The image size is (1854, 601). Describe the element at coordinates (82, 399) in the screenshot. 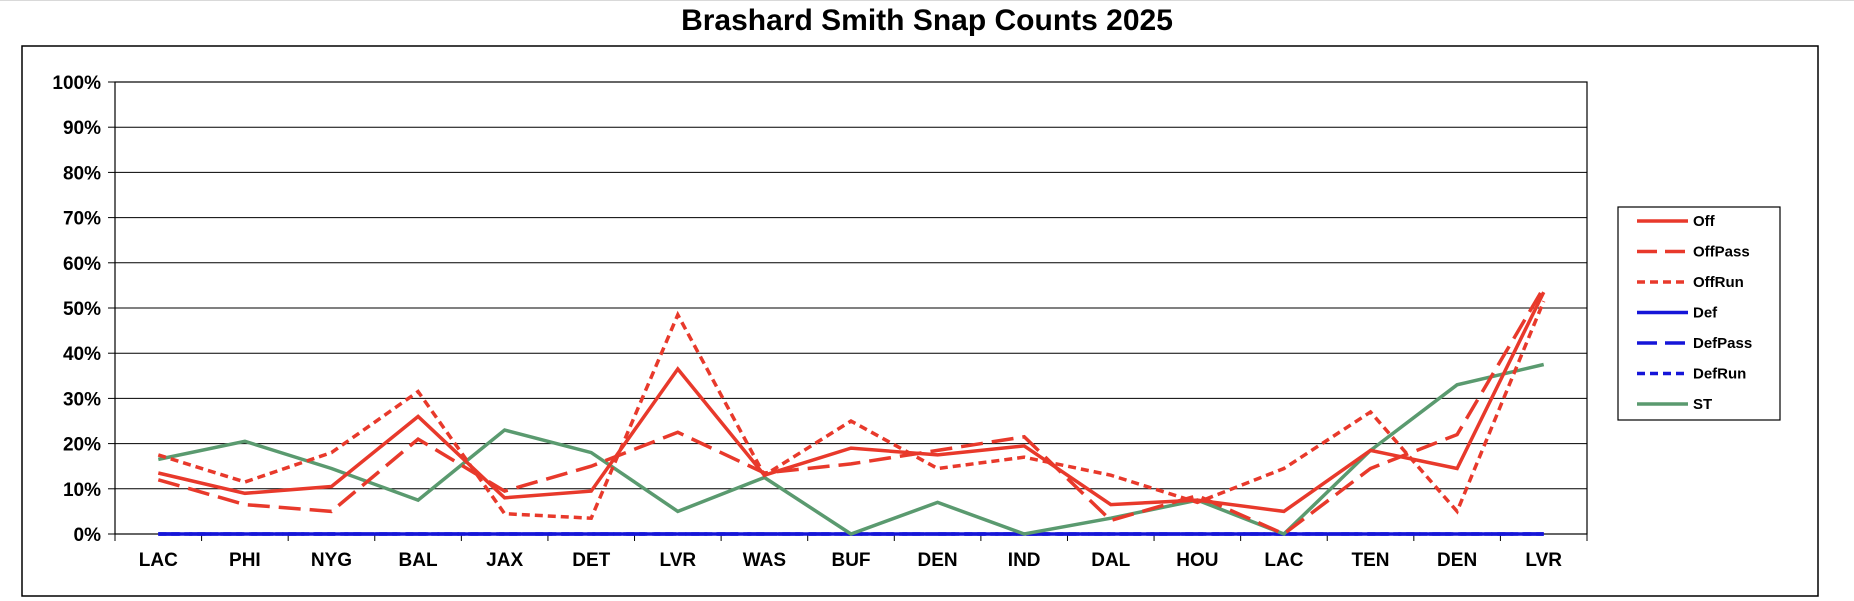

I see `y-tick-label: 30%` at that location.